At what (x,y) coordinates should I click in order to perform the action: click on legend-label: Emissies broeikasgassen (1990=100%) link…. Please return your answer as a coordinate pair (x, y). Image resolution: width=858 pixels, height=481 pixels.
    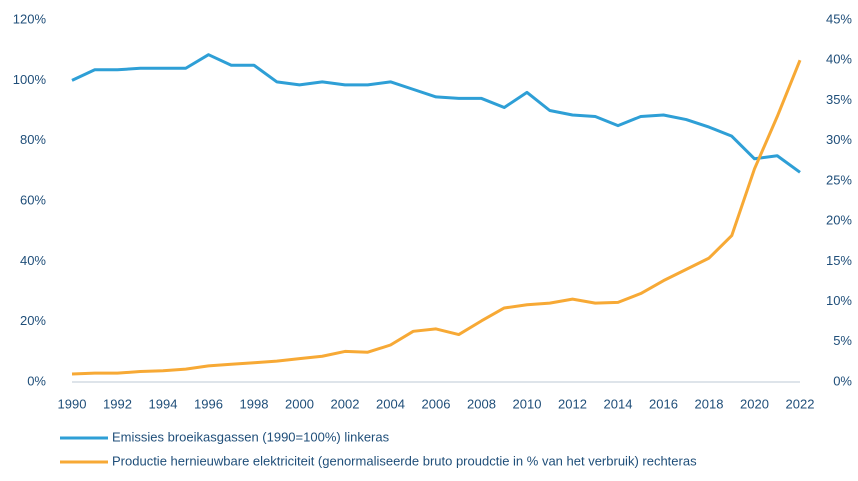
    Looking at the image, I should click on (251, 436).